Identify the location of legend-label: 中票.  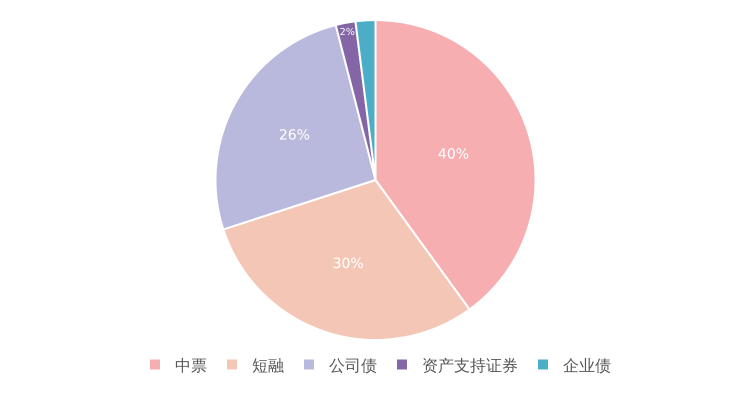
(191, 365).